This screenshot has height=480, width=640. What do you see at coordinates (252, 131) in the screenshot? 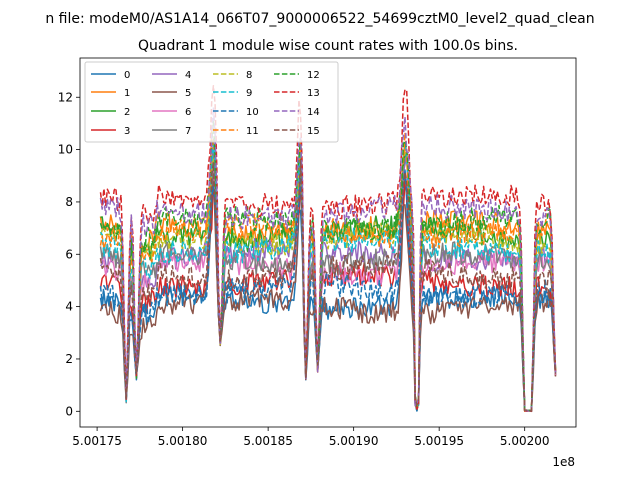
I see `legend-label-11: 11` at bounding box center [252, 131].